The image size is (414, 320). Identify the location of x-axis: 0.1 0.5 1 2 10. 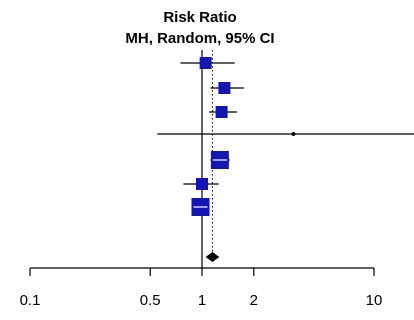
(201, 288).